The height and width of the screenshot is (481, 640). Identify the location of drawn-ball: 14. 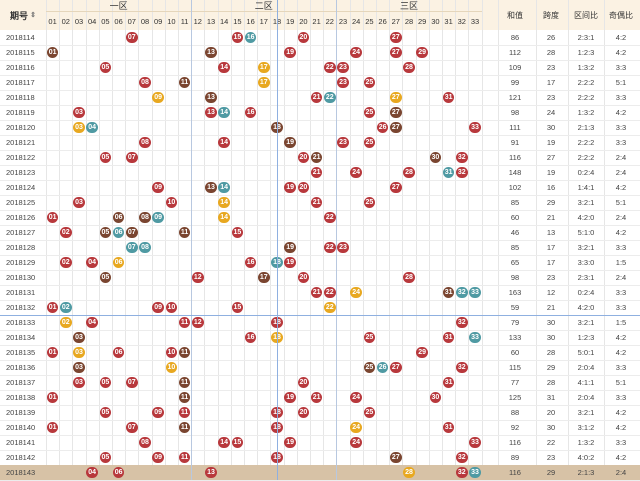
(224, 217).